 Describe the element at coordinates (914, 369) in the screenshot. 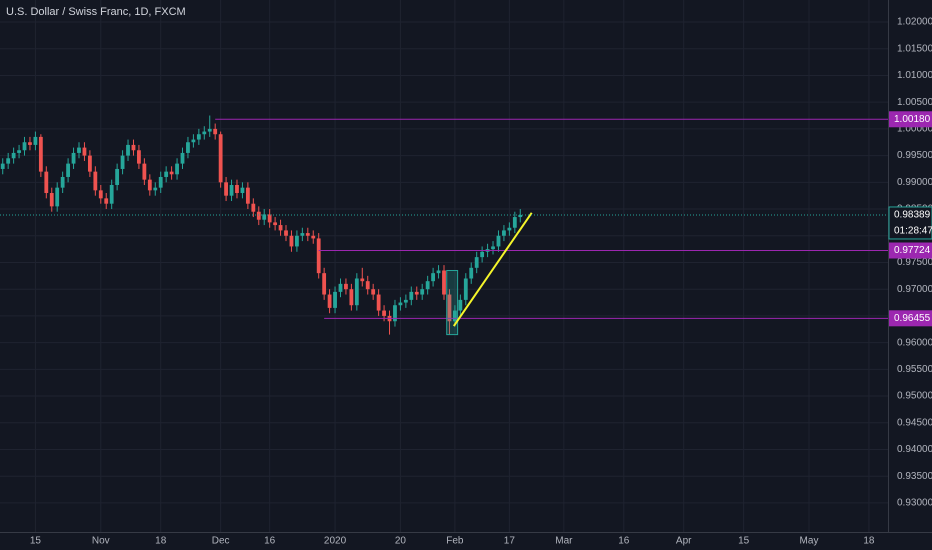

I see `y-tick-label: 0.95500` at that location.